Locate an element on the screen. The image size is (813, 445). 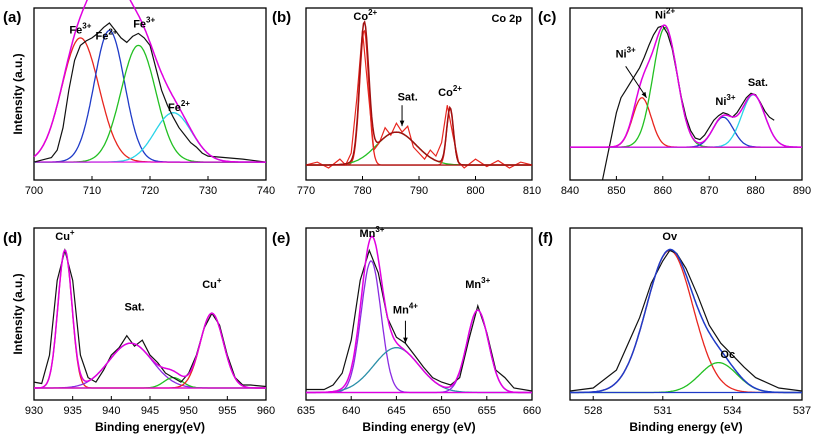
x-tick-label: 950 is located at coordinates (188, 411).